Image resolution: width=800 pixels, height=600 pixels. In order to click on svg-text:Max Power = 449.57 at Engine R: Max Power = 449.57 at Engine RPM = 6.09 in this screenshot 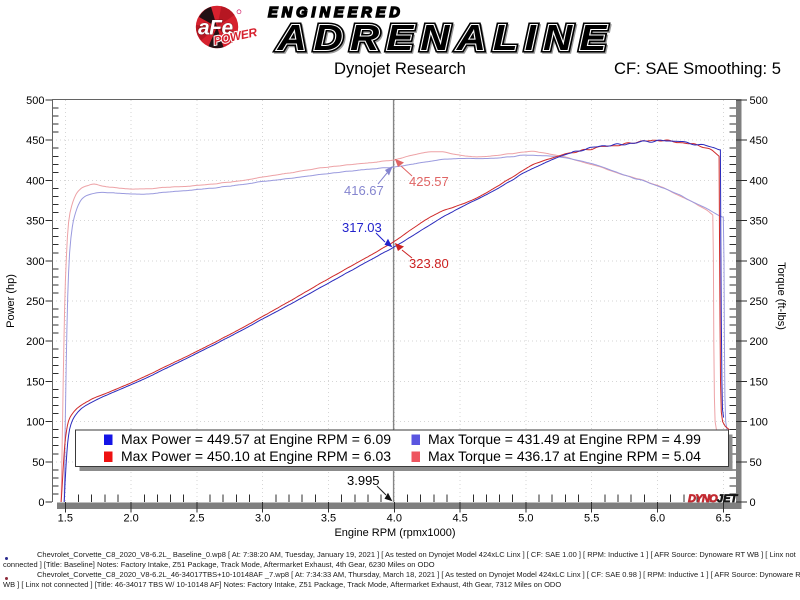, I will do `click(256, 439)`.